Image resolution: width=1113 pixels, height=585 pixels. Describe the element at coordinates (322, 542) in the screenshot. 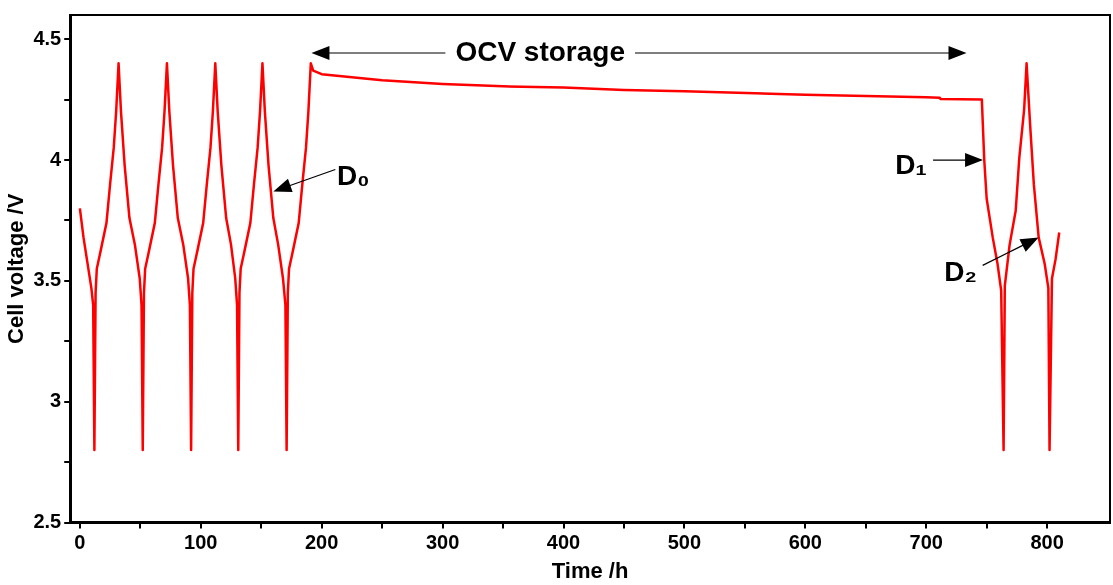

I see `x-tick-label: 200` at that location.